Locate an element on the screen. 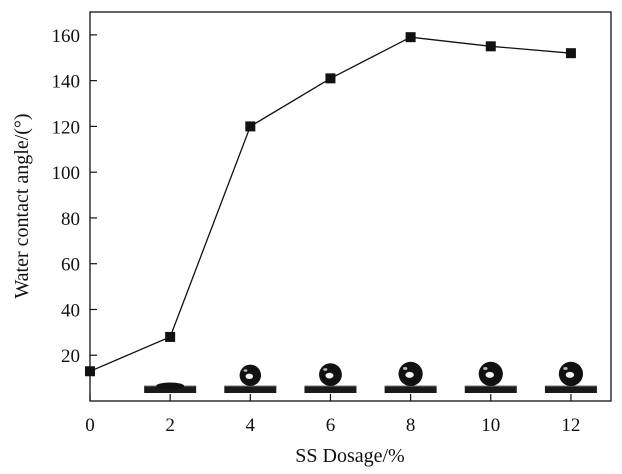 The height and width of the screenshot is (474, 622). y-tick-label: 120 is located at coordinates (66, 127).